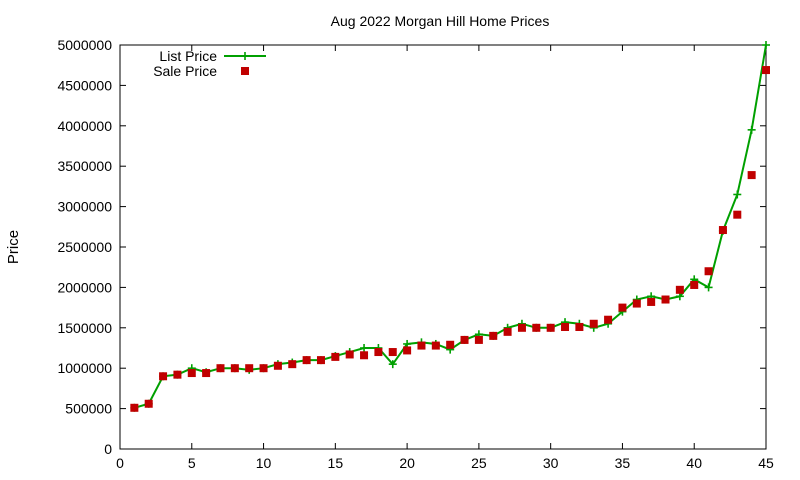  What do you see at coordinates (84, 368) in the screenshot?
I see `y-tick-label: 1000000` at bounding box center [84, 368].